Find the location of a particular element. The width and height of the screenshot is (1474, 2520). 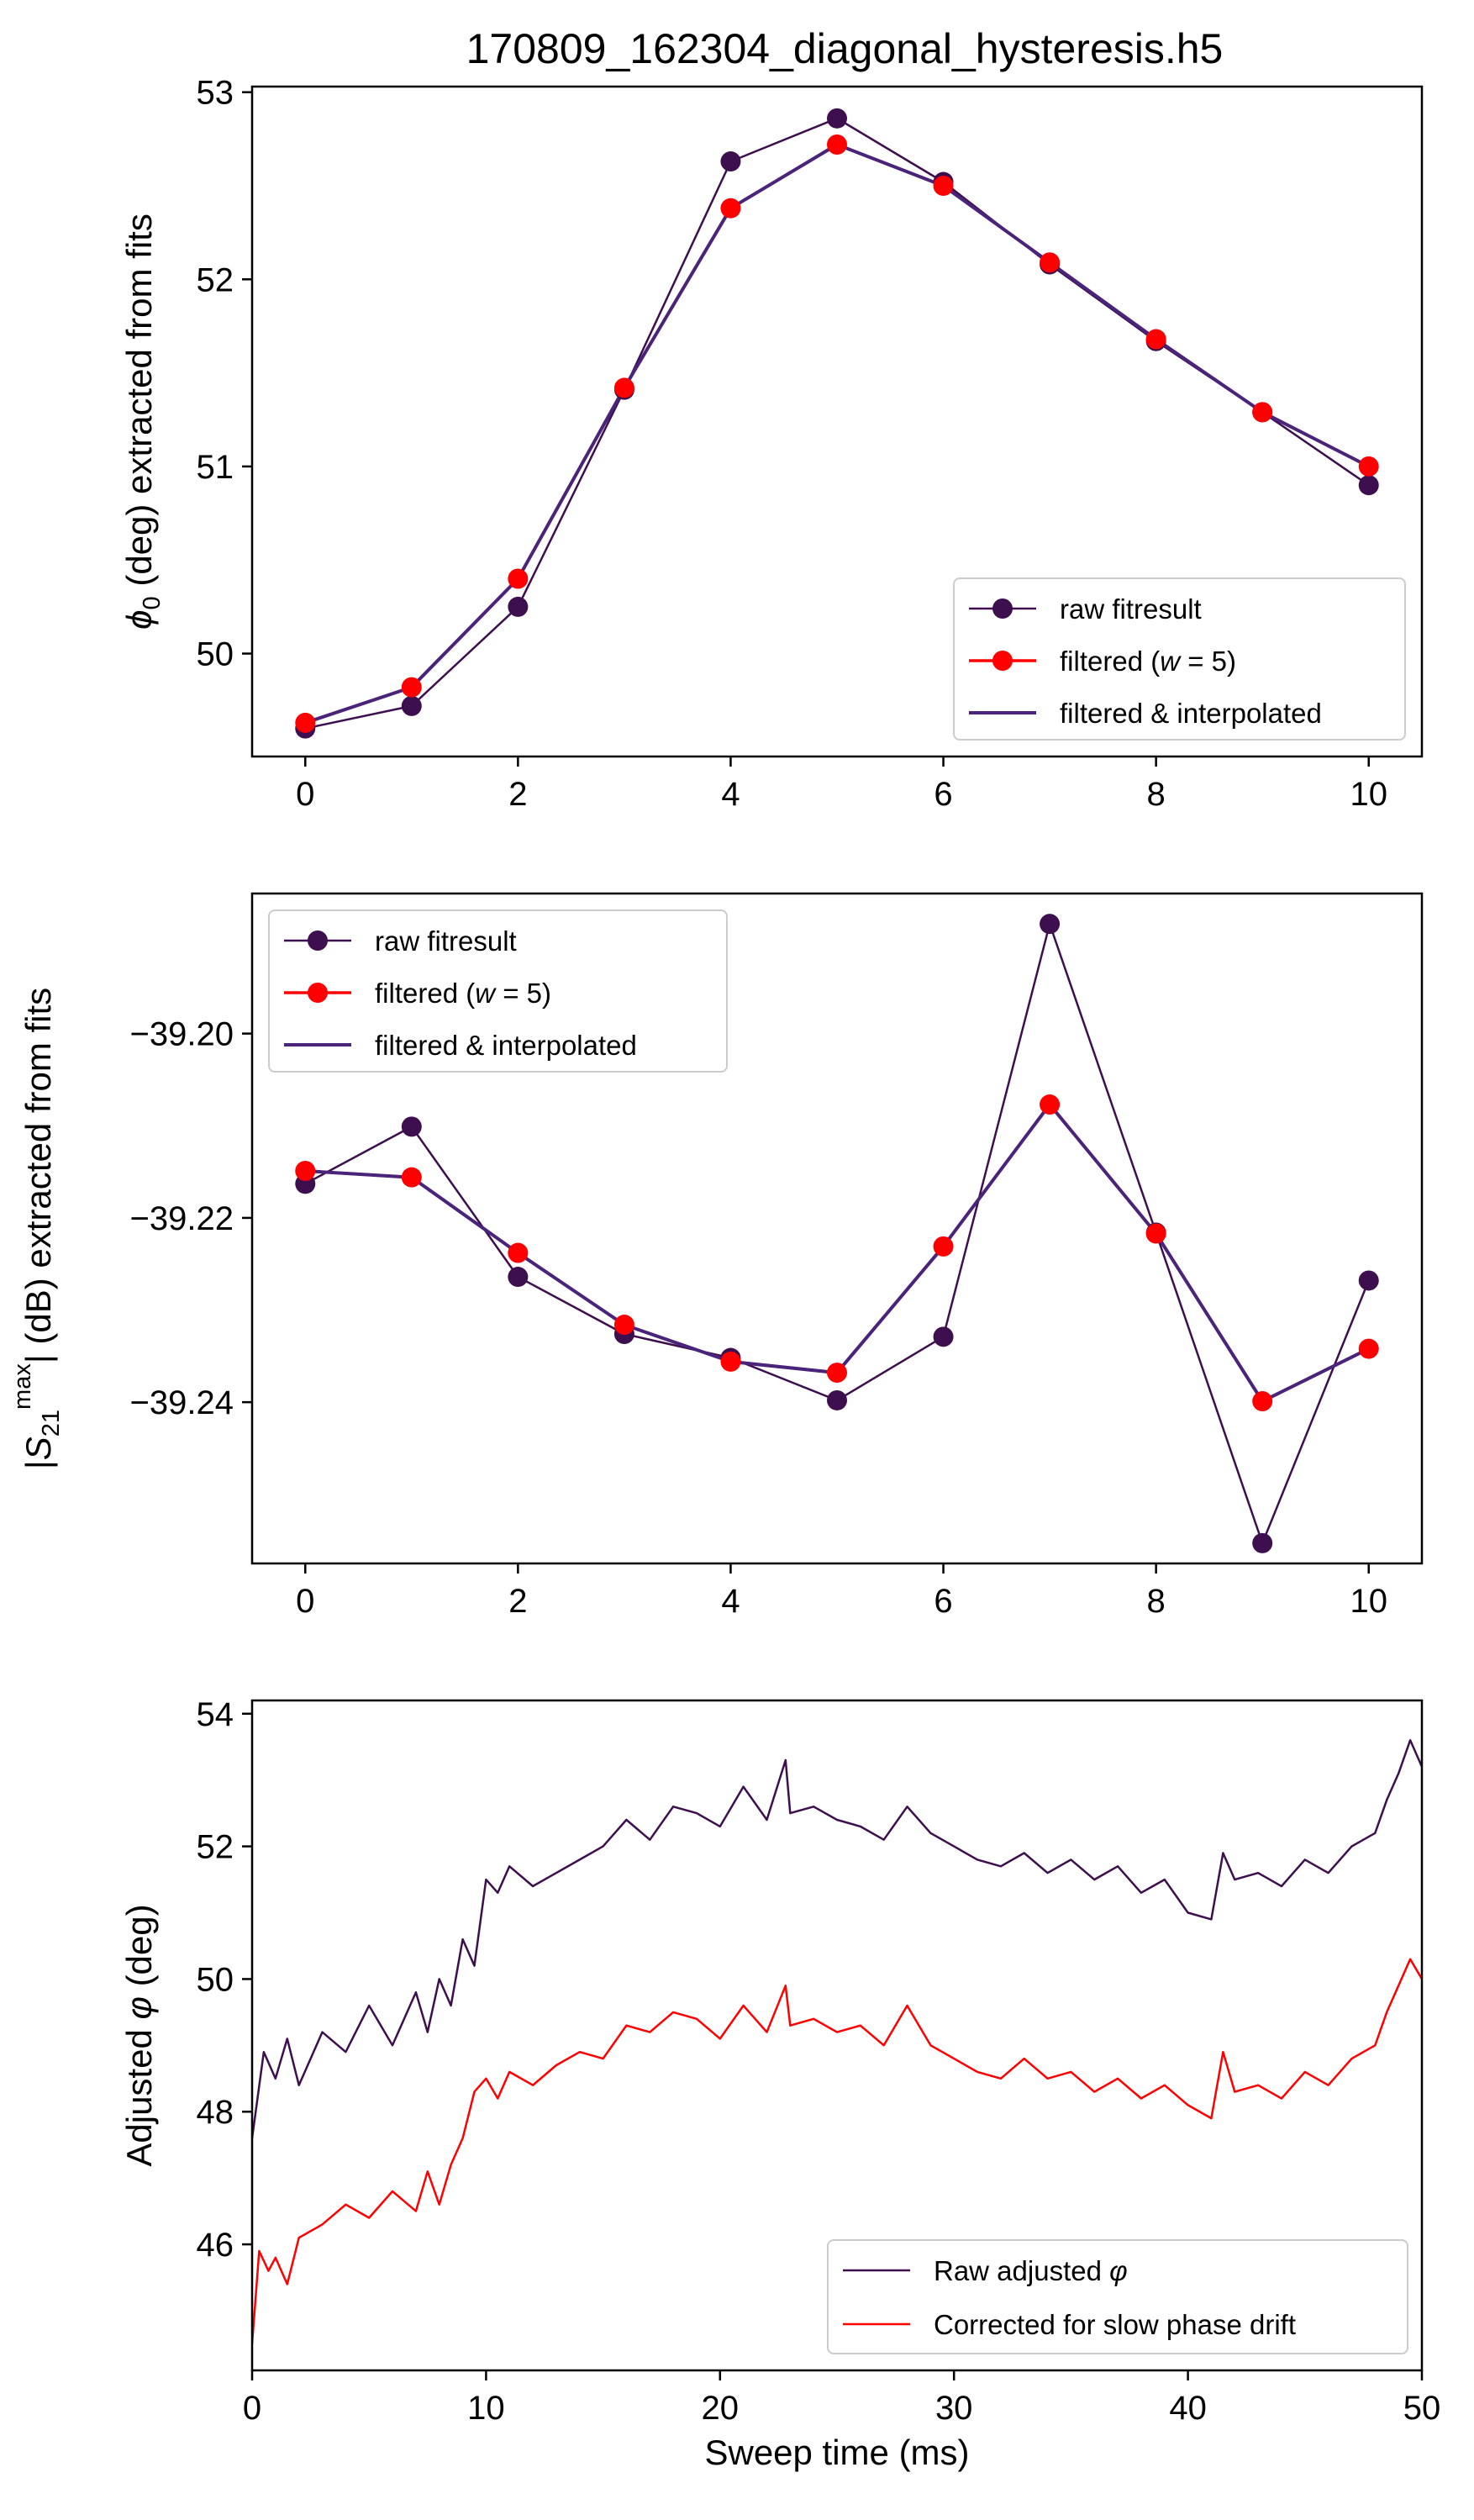

legend-label-0: Raw adjusted φ is located at coordinates (1031, 2270).